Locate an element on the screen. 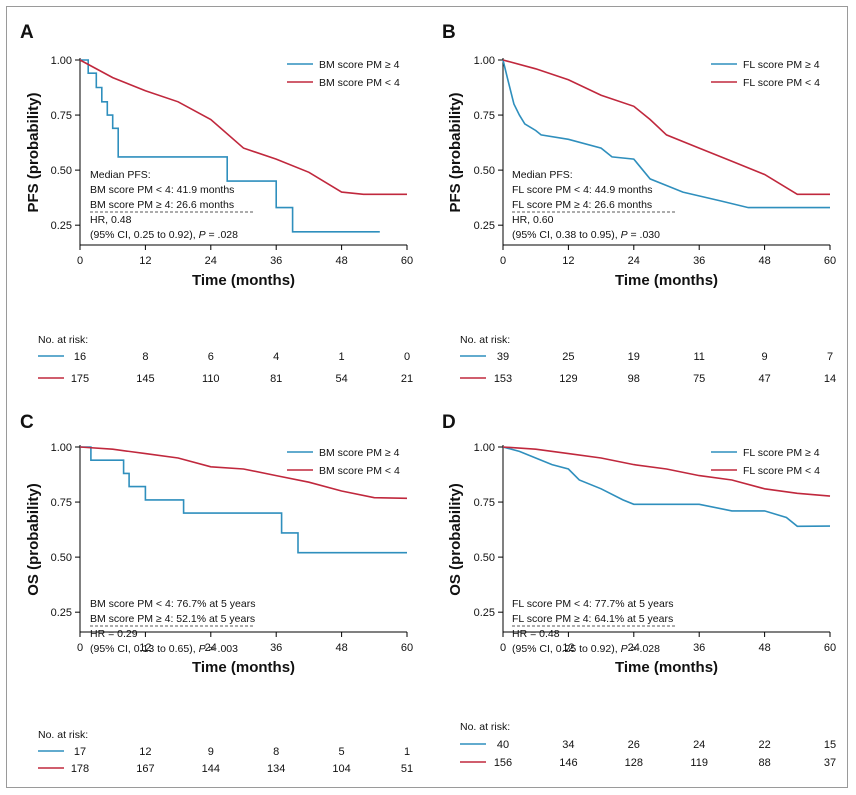 Image resolution: width=856 pixels, height=795 pixels. risk-count: 34 is located at coordinates (568, 745).